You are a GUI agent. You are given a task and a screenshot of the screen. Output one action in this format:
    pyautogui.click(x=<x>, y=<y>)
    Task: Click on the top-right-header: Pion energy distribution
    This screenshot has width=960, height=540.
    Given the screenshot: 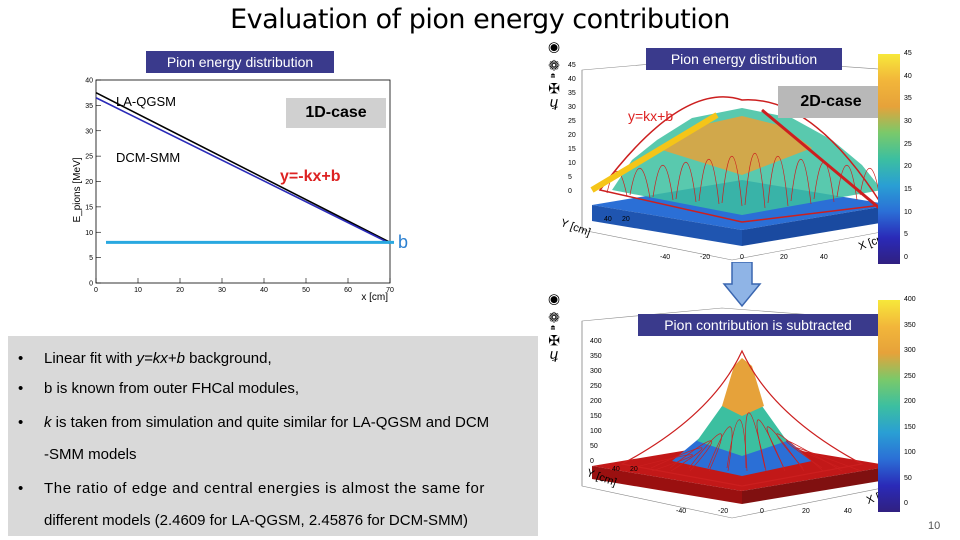 What is the action you would take?
    pyautogui.click(x=744, y=59)
    